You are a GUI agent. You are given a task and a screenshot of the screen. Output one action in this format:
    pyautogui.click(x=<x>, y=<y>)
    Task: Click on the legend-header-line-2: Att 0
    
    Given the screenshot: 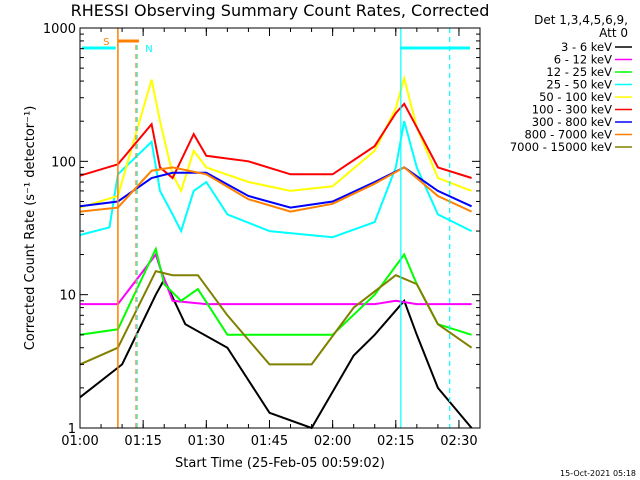 What is the action you would take?
    pyautogui.click(x=613, y=33)
    